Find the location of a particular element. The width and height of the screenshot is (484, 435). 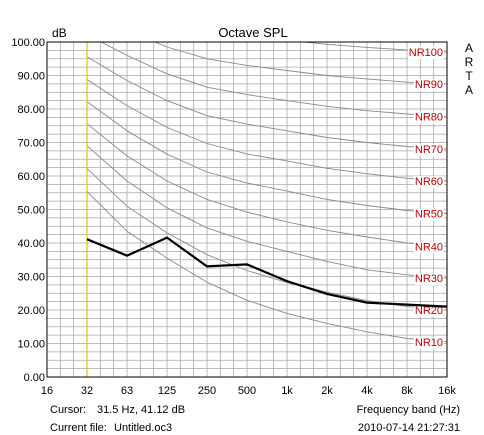

x-tick-label: 4k is located at coordinates (367, 391).